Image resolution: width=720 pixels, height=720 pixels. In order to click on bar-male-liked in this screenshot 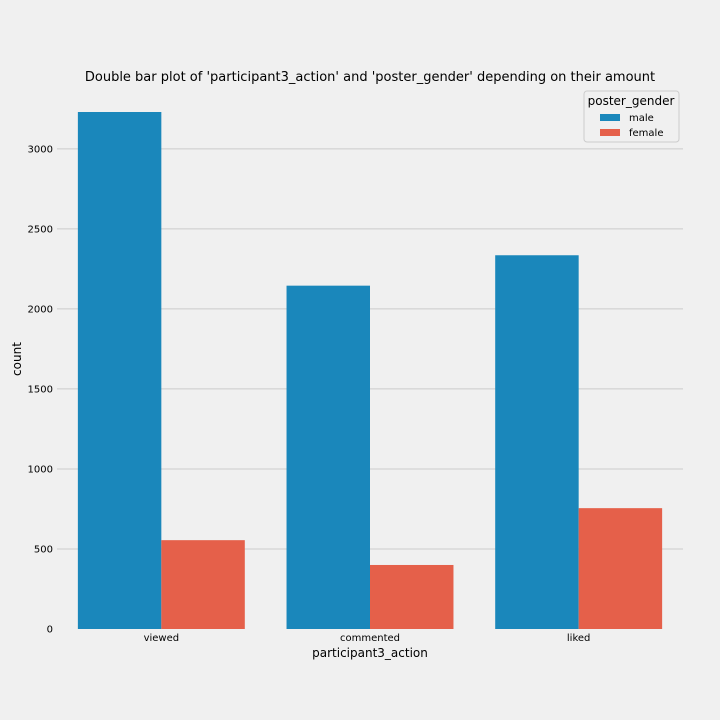, I will do `click(537, 442)`.